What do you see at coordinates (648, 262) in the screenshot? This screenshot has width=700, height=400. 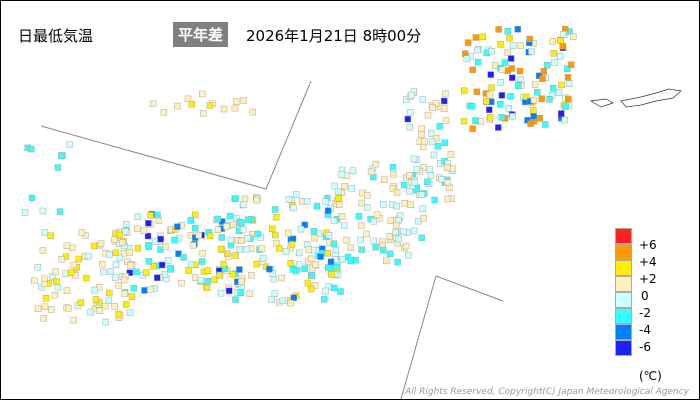 I see `legend-label: +4` at bounding box center [648, 262].